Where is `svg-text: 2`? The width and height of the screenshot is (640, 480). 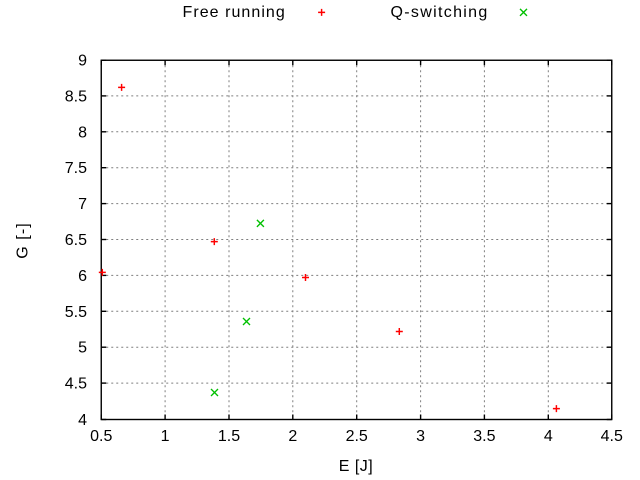 svg-text: 2 is located at coordinates (292, 436).